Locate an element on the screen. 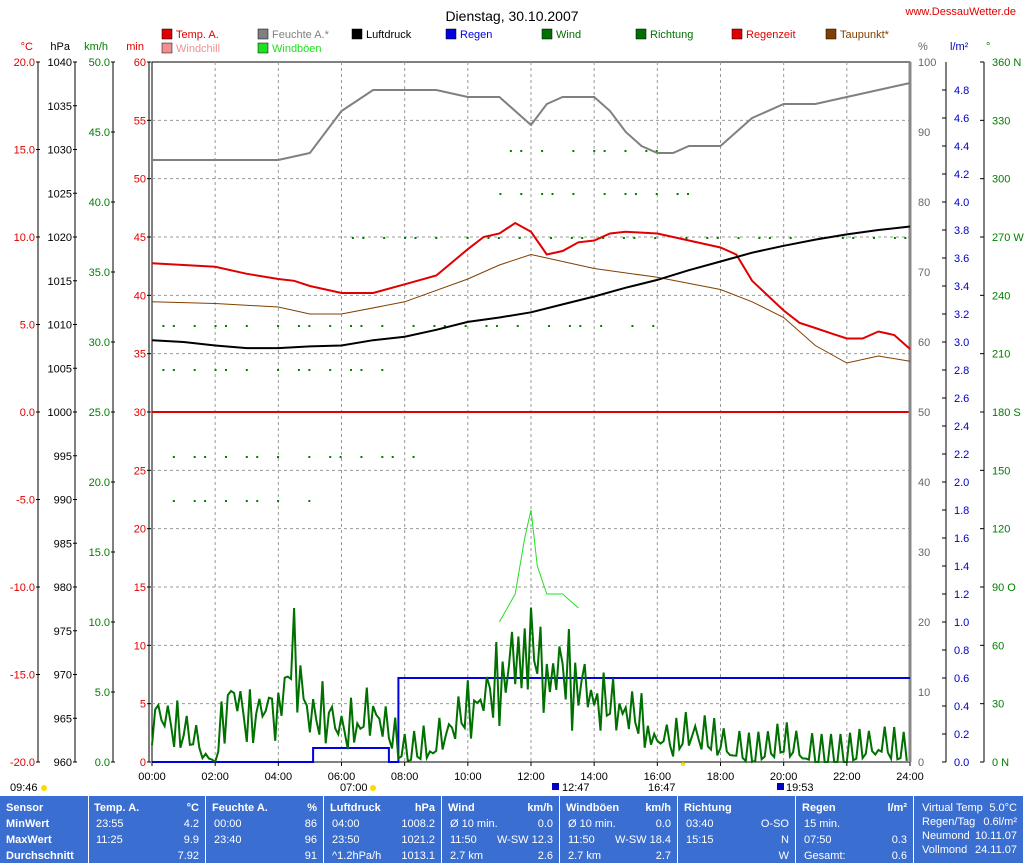  table-cell-row: Vollmond 24.11.07 is located at coordinates (968, 851).